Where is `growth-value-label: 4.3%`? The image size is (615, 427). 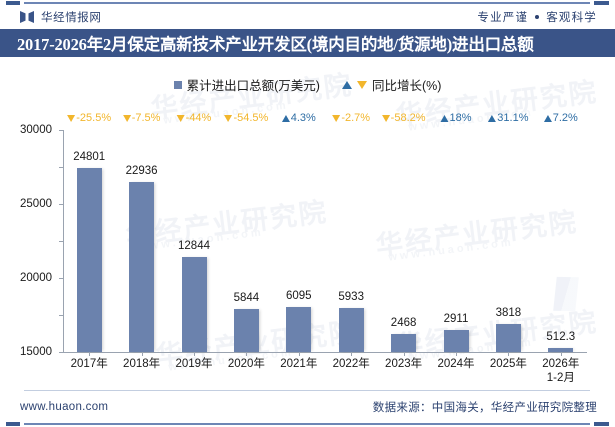
growth-value-label: 4.3% is located at coordinates (303, 118).